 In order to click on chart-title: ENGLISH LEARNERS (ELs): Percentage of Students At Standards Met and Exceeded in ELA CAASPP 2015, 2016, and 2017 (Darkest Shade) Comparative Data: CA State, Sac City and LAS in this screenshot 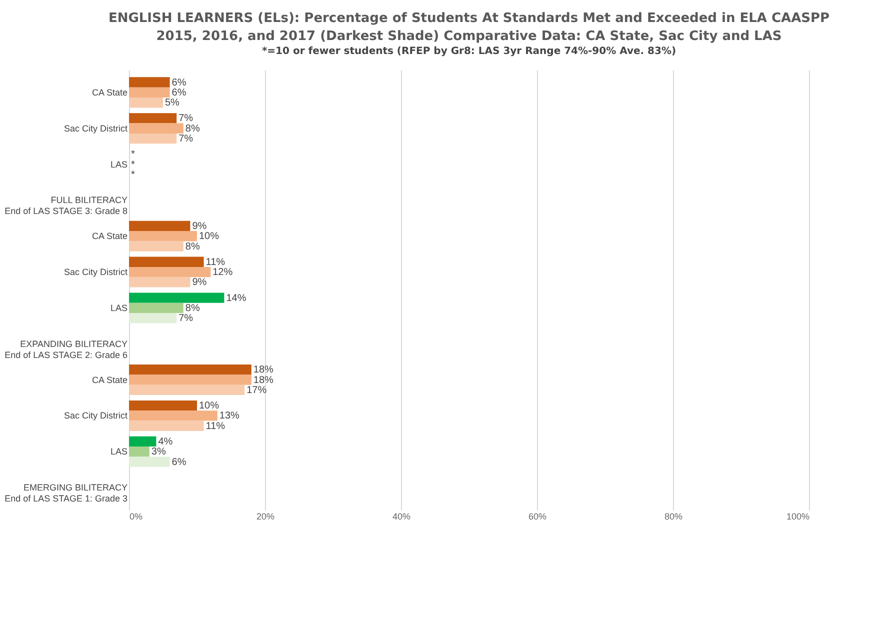, I will do `click(469, 27)`.